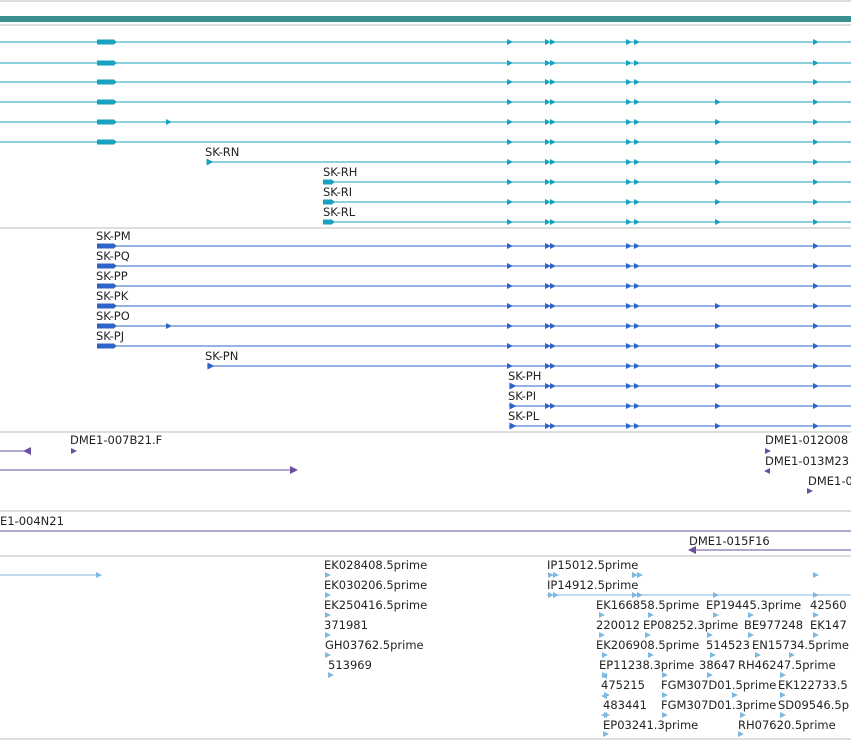  I want to click on est-label: RH07620.5prime, so click(787, 725).